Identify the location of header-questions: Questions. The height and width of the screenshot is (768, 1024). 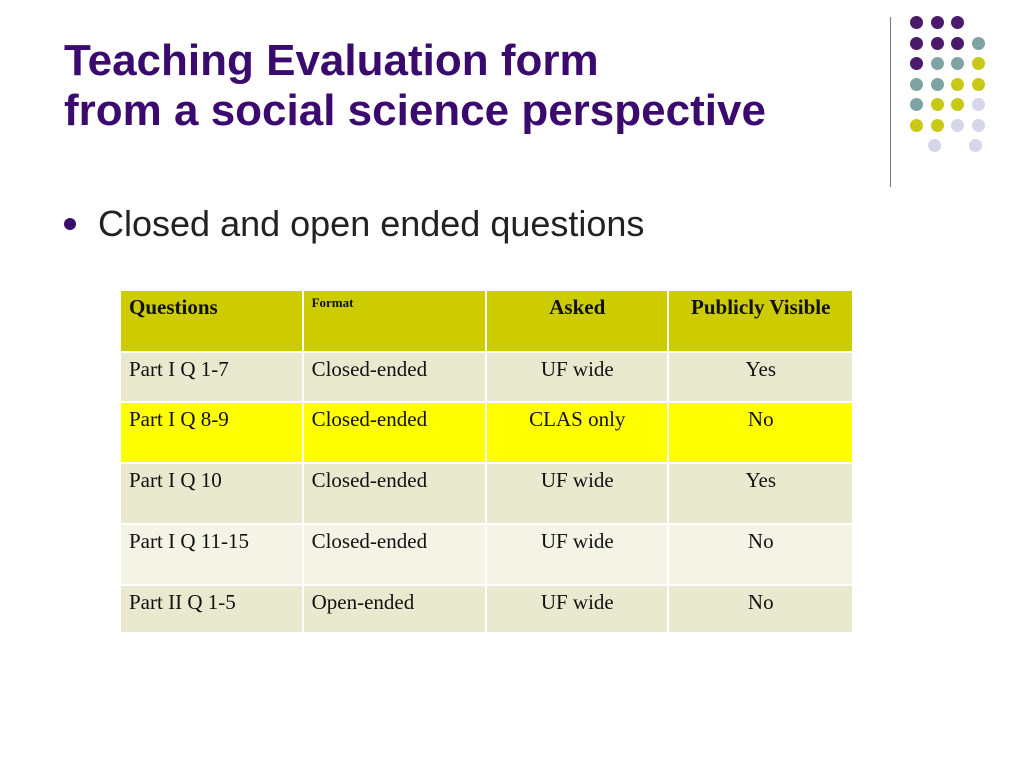
(211, 321).